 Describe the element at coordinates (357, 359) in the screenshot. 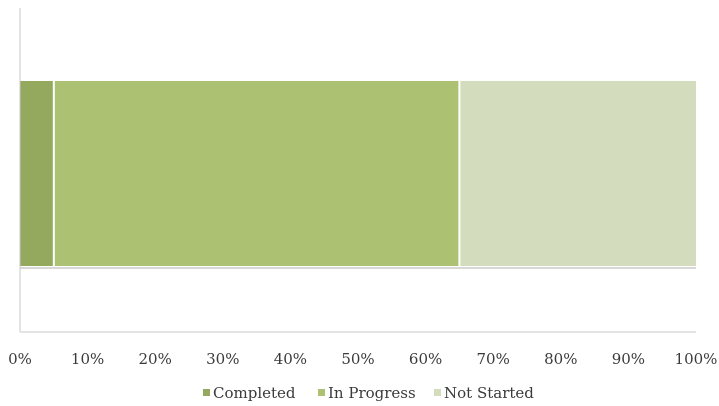

I see `x-tick-label: 50%` at that location.